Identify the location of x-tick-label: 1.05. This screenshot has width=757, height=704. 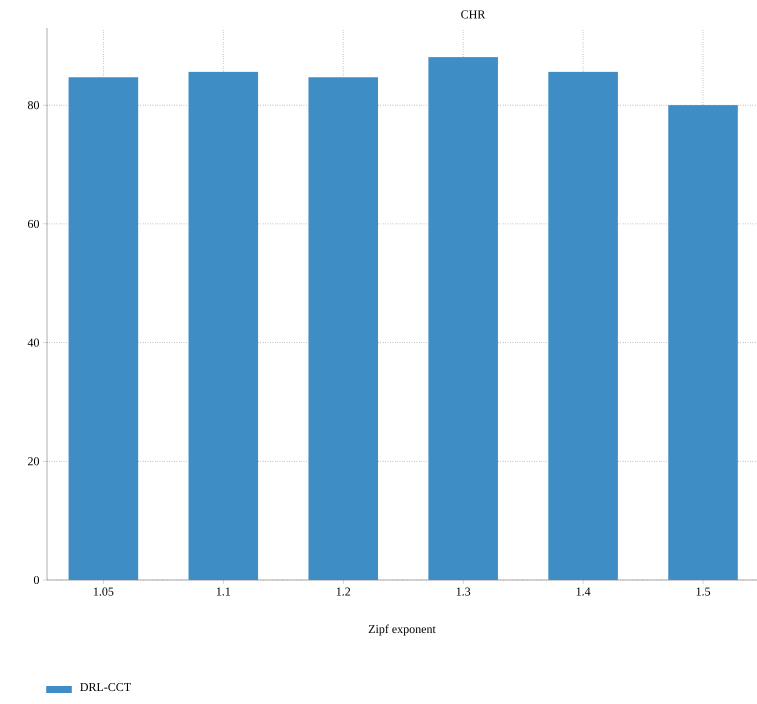
(104, 592).